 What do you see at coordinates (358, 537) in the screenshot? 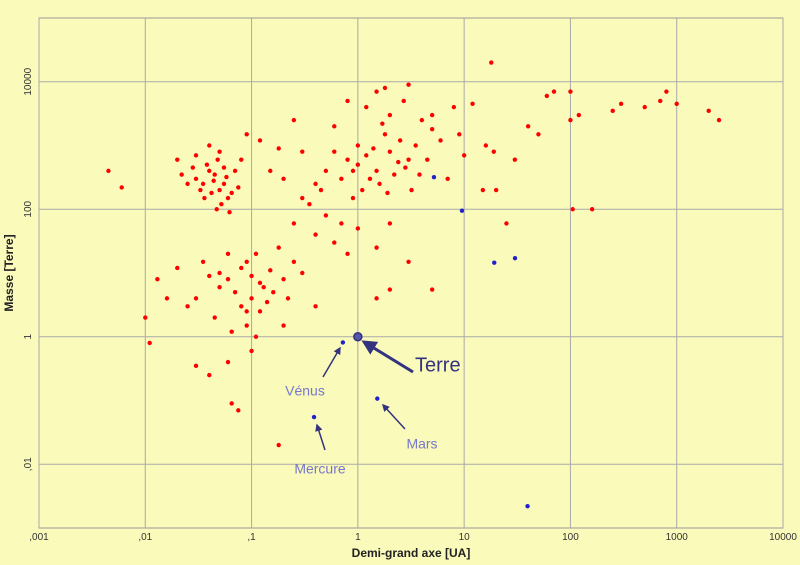
I see `x-tick-label: 1` at bounding box center [358, 537].